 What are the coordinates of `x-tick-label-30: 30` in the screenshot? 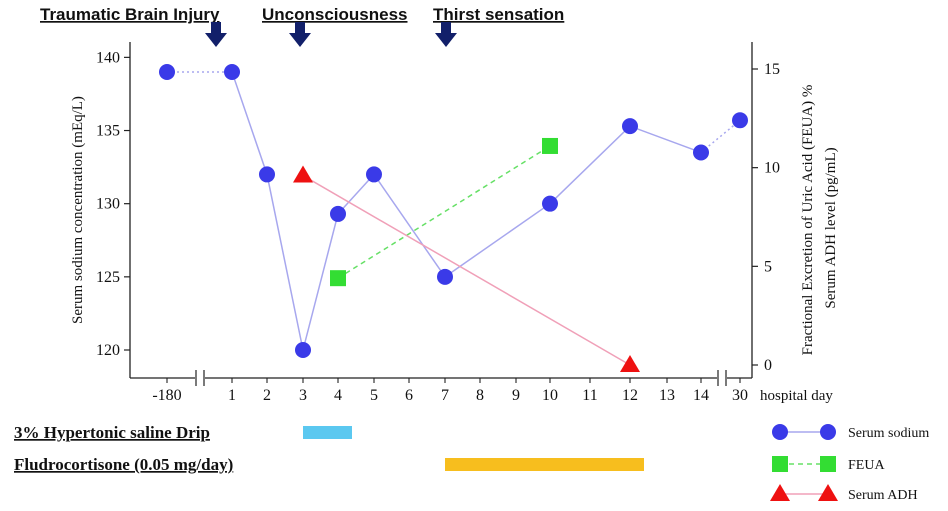 It's located at (740, 395).